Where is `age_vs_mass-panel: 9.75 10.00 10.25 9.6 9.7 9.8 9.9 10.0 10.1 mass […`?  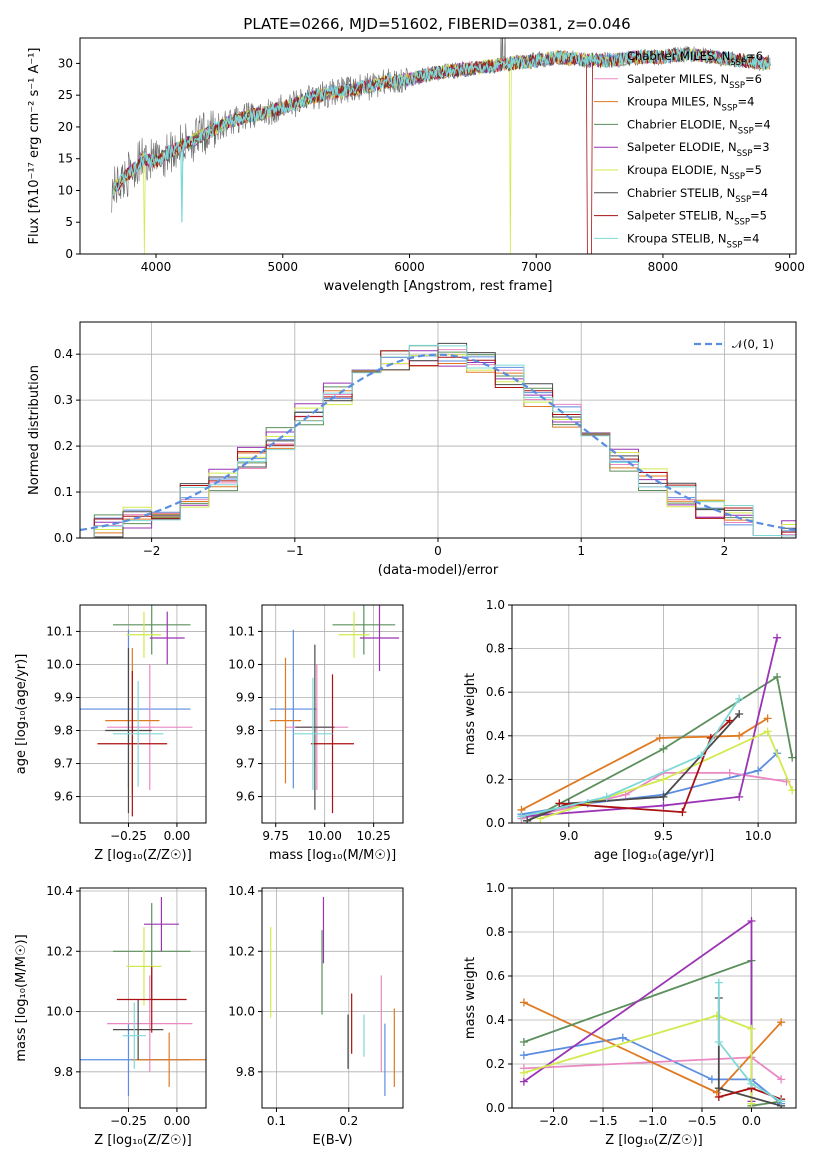
age_vs_mass-panel: 9.75 10.00 10.25 9.6 9.7 9.8 9.9 10.0 10.1 mass [… is located at coordinates (316, 733).